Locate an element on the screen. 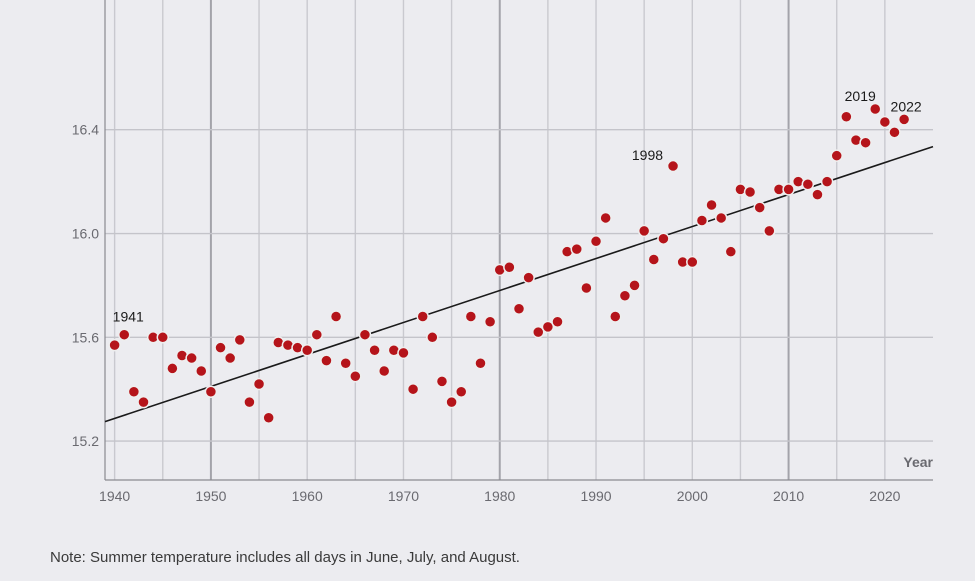 This screenshot has height=581, width=975. y-tick-label: 16.4 is located at coordinates (85, 130).